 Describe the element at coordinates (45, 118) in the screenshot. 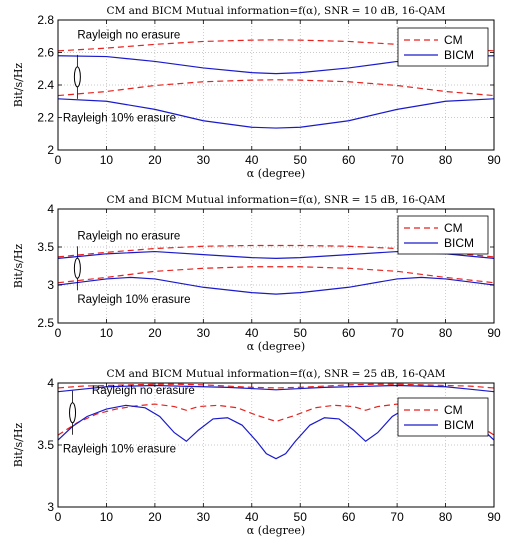

I see `y-tick-label: 2.2` at that location.